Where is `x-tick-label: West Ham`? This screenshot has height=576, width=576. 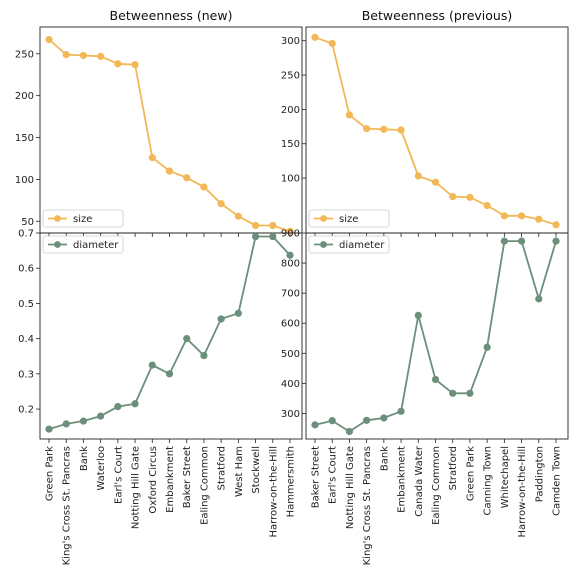
x-tick-label: West Ham is located at coordinates (239, 471).